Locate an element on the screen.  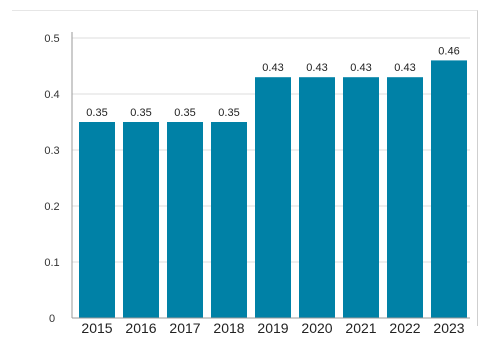
x-tick-label: 2023 is located at coordinates (448, 328).